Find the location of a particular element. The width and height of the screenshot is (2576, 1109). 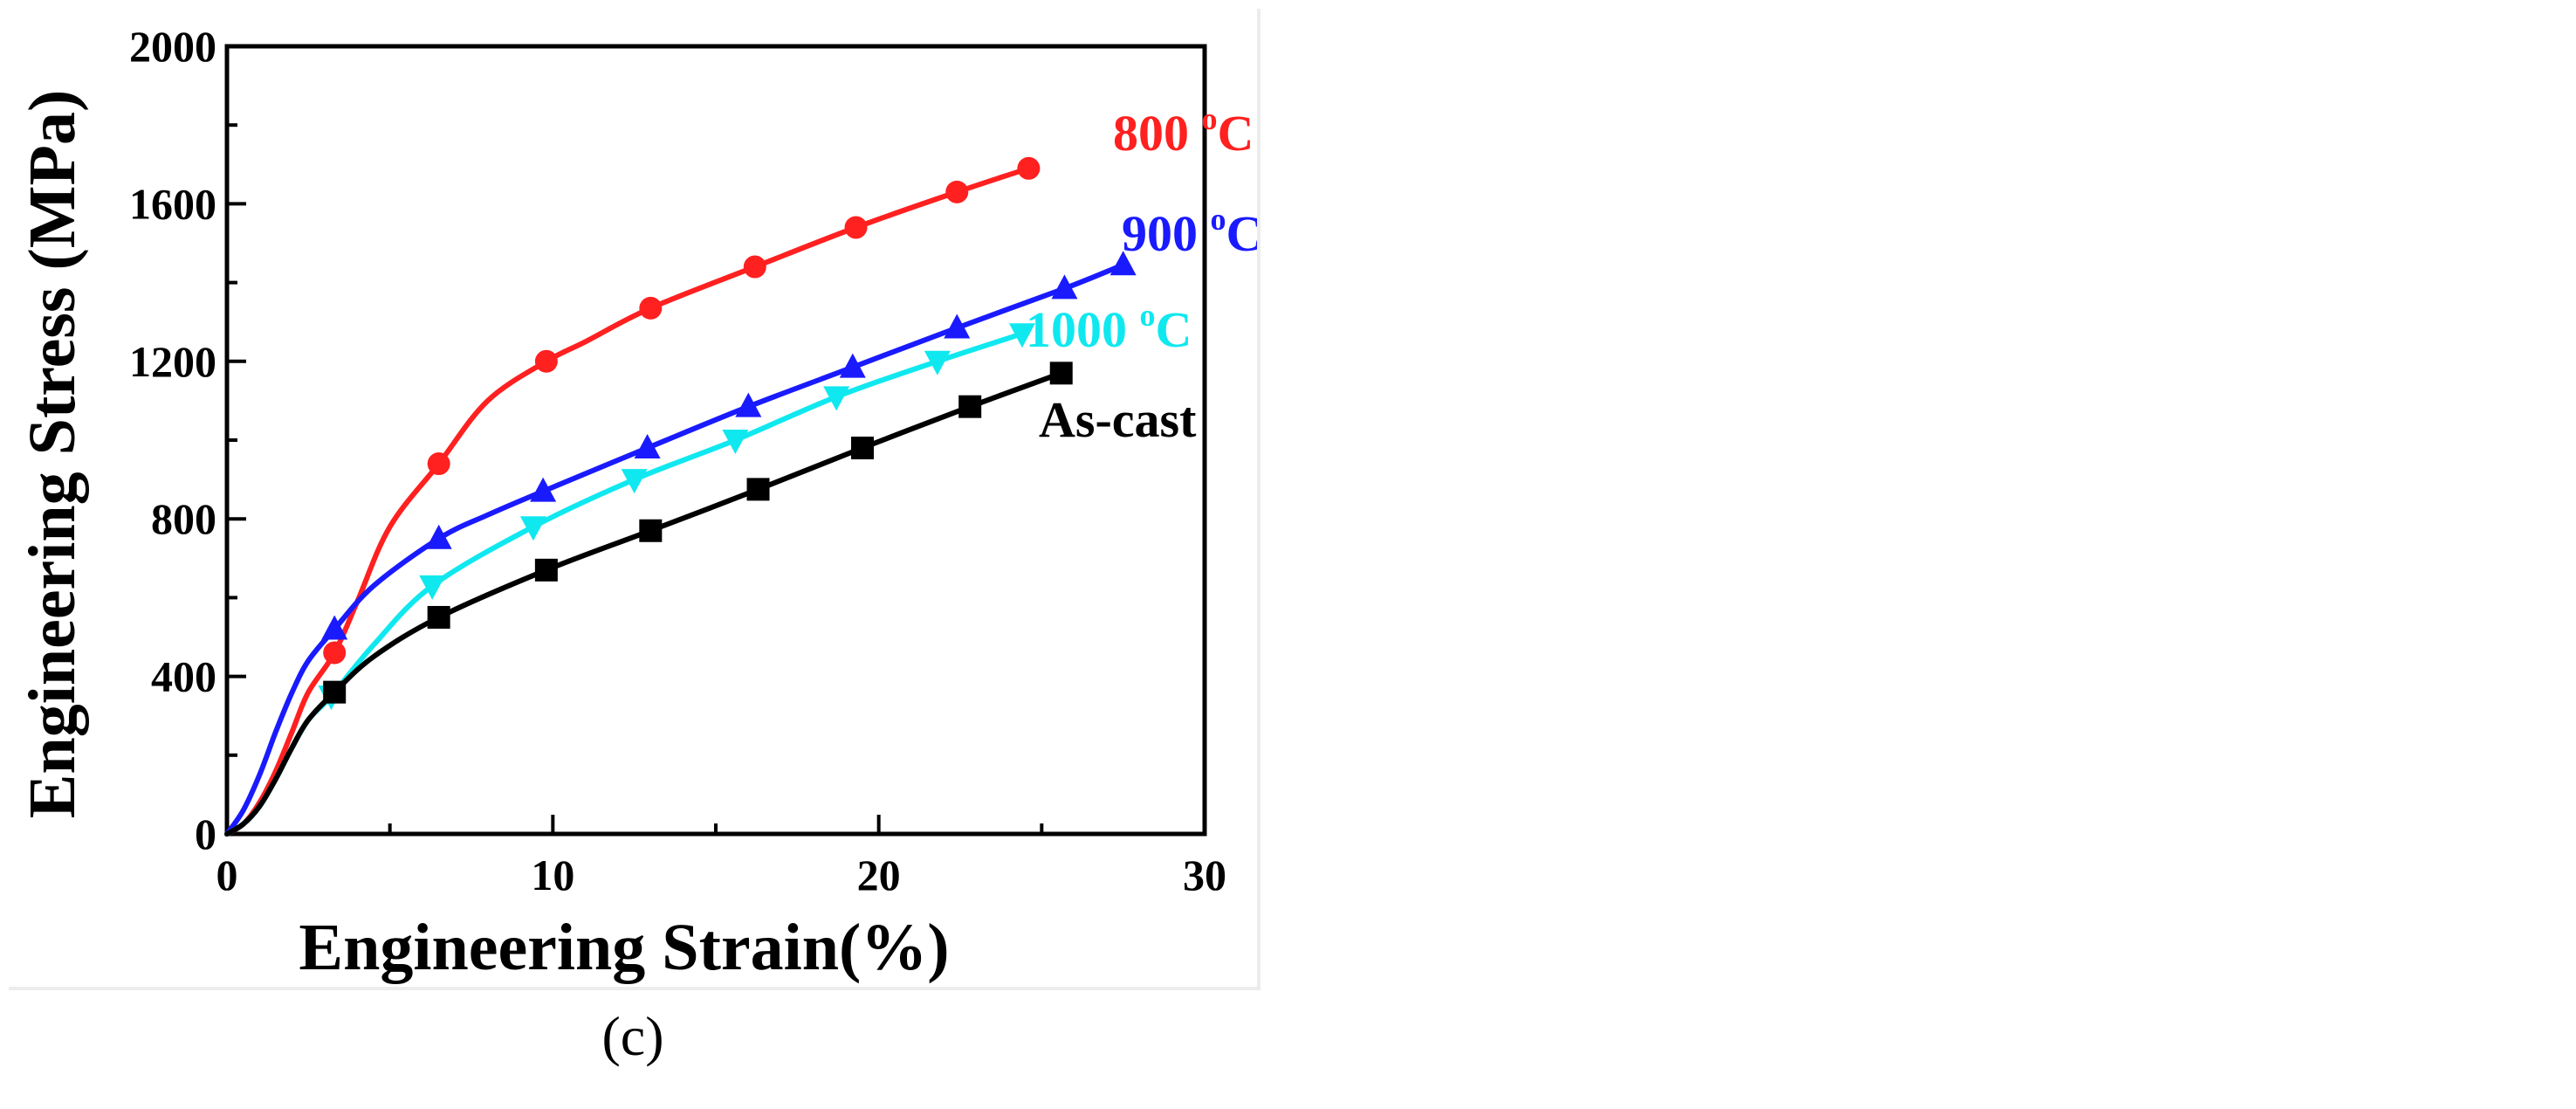

series-labels: 800 oC 900 oC 1000 oC As-cast is located at coordinates (1142, 274).